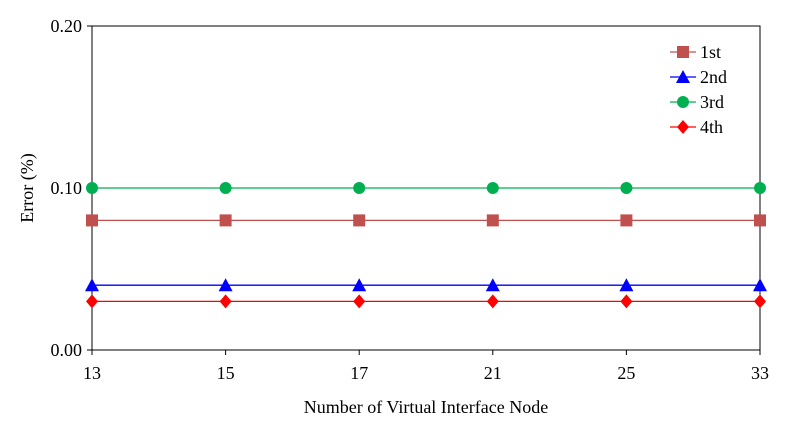 The width and height of the screenshot is (800, 440). Describe the element at coordinates (698, 77) in the screenshot. I see `legend-item: 2nd` at that location.